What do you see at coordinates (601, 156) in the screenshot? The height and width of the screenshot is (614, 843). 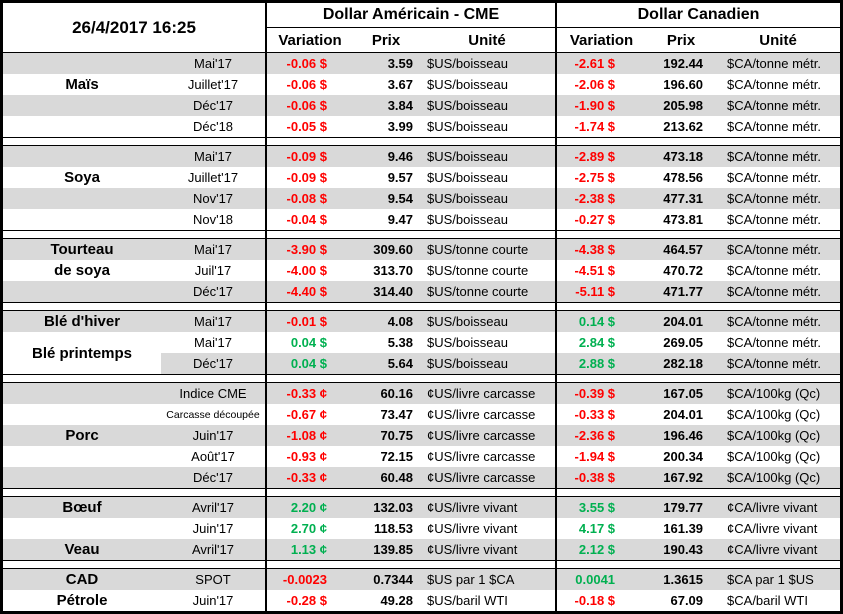 I see `ca-variation-cell: -2.89 $` at bounding box center [601, 156].